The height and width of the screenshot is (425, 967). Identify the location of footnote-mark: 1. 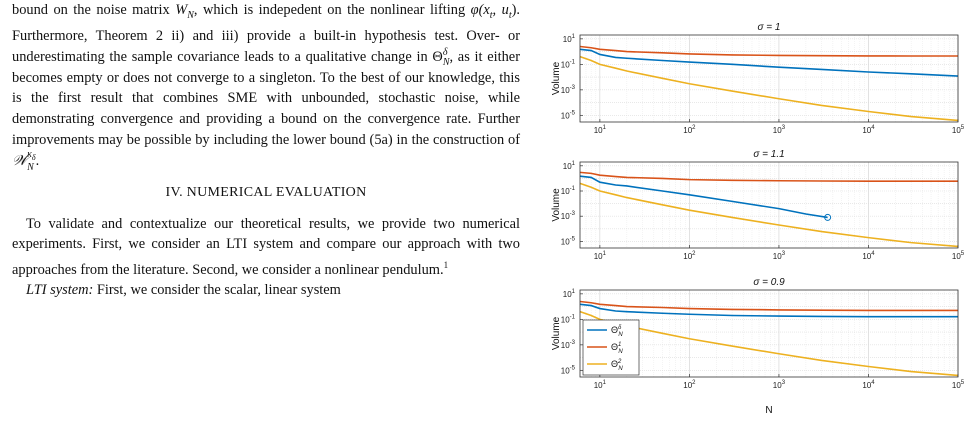
(446, 264).